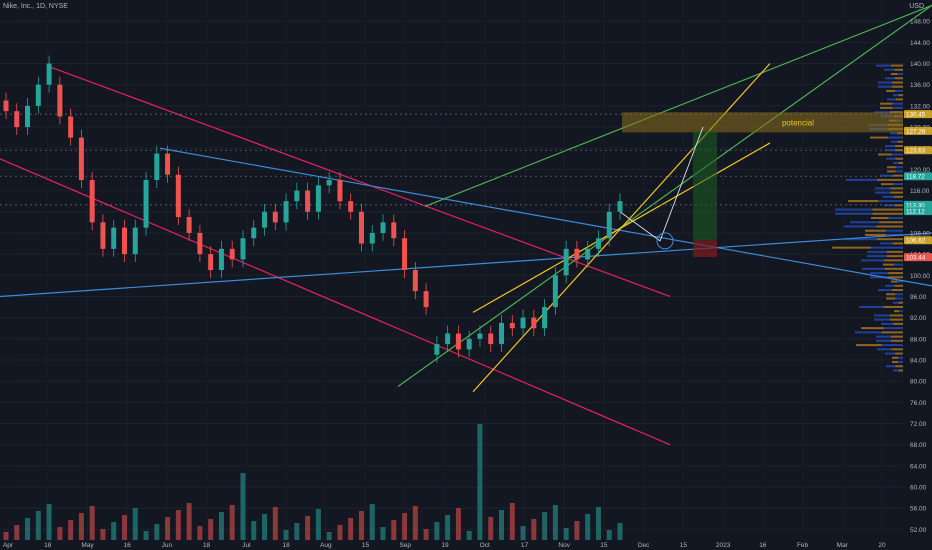  What do you see at coordinates (918, 211) in the screenshot?
I see `price-label-box` at bounding box center [918, 211].